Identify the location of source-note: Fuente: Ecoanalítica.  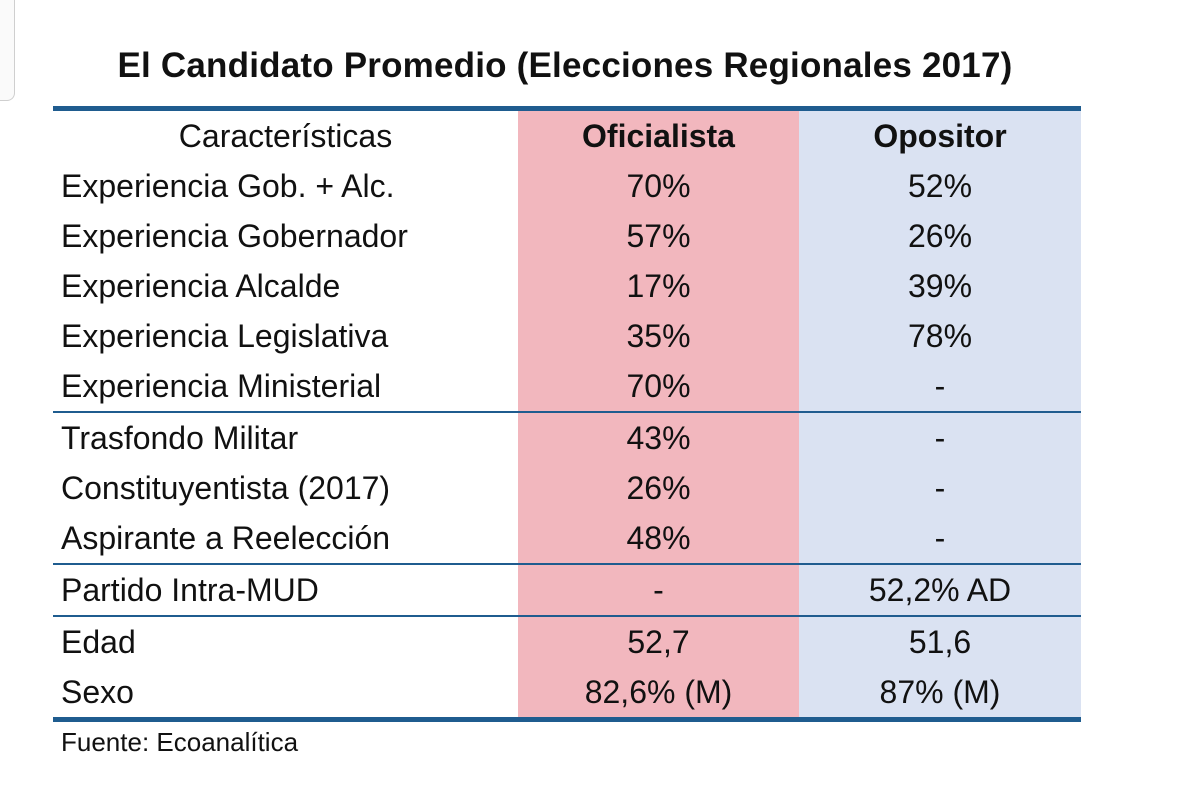
(180, 742).